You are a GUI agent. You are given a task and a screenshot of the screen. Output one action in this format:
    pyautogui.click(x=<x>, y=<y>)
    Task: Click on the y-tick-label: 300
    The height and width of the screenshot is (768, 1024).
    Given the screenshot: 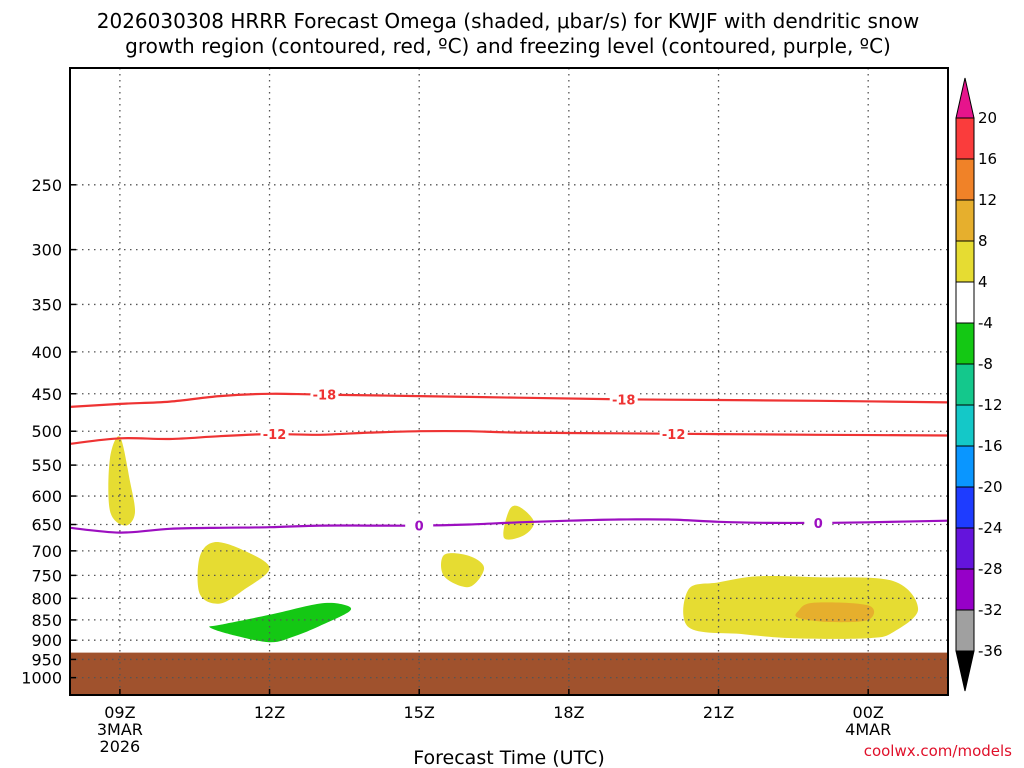 What is the action you would take?
    pyautogui.click(x=46, y=250)
    